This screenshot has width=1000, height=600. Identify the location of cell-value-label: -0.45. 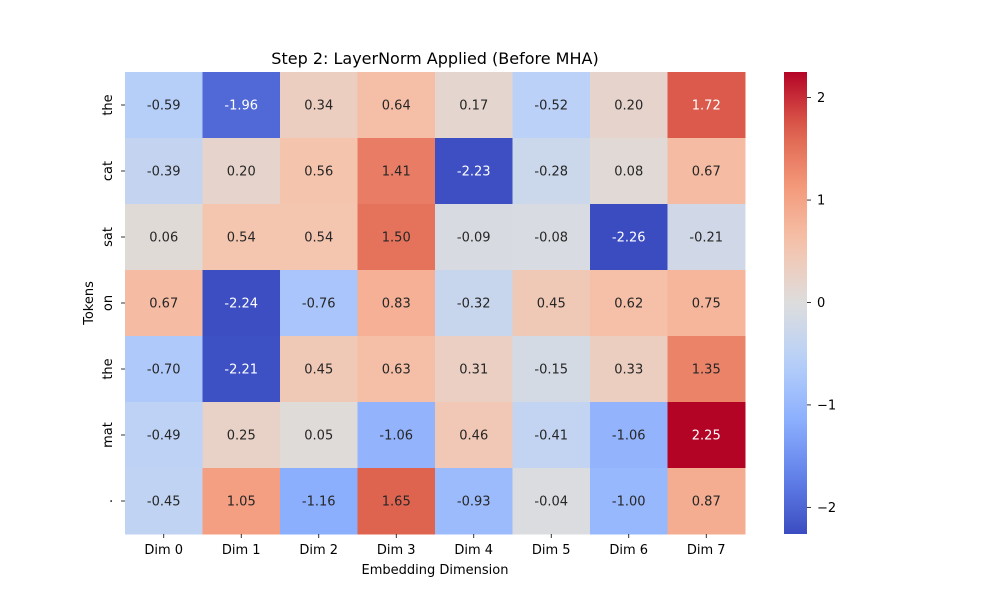
(164, 502).